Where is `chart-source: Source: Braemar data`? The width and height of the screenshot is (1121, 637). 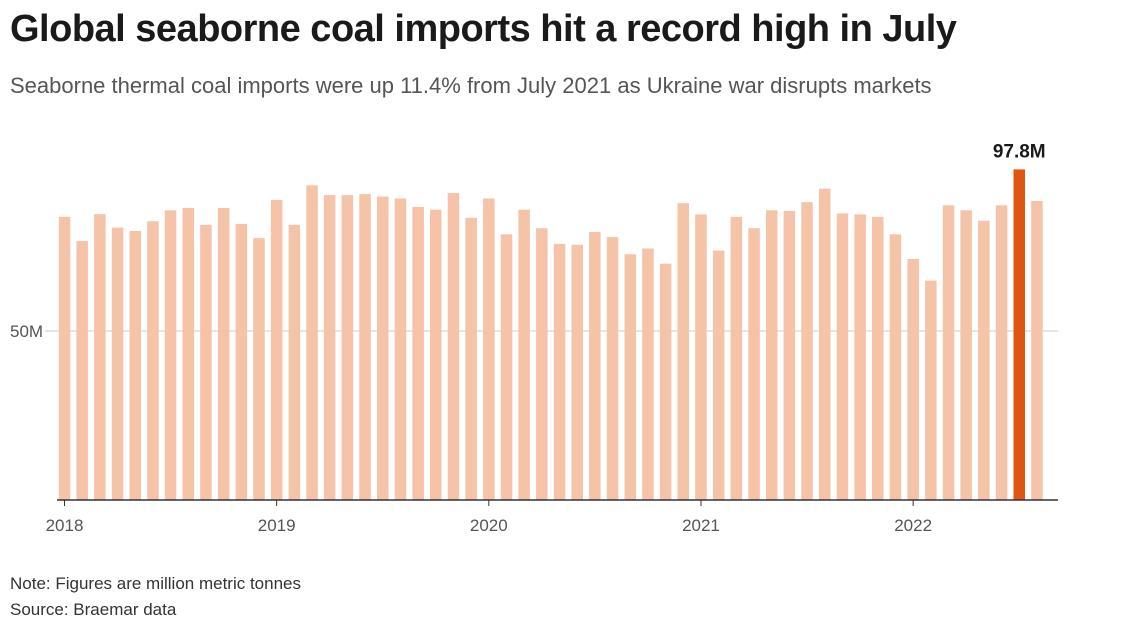 chart-source: Source: Braemar data is located at coordinates (93, 609).